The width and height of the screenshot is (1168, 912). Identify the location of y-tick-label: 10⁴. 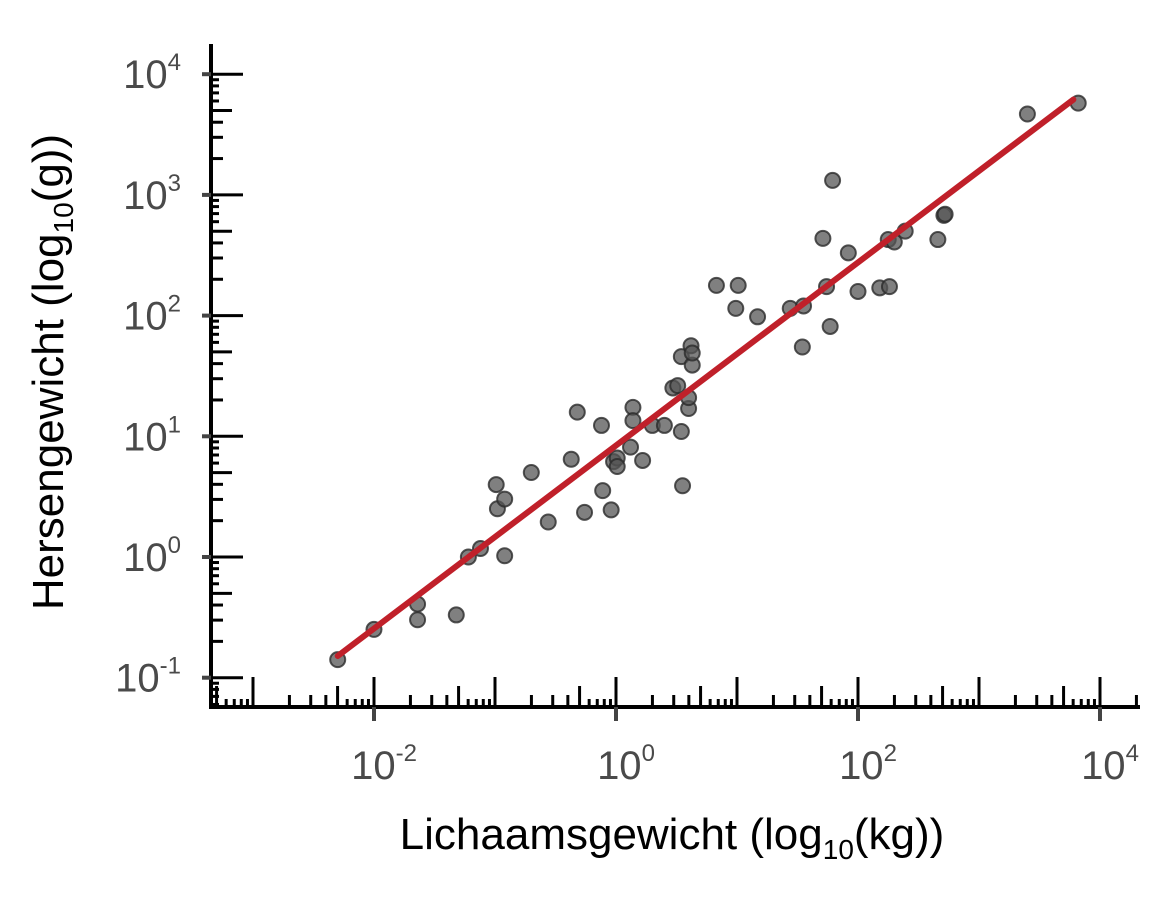
(152, 73).